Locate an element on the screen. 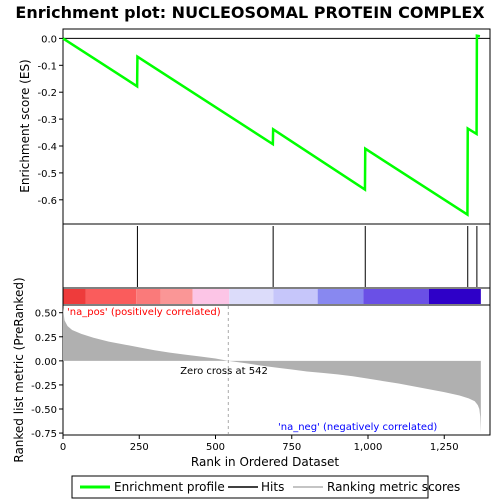  zero-cross-label: Zero cross at 542 is located at coordinates (224, 371).